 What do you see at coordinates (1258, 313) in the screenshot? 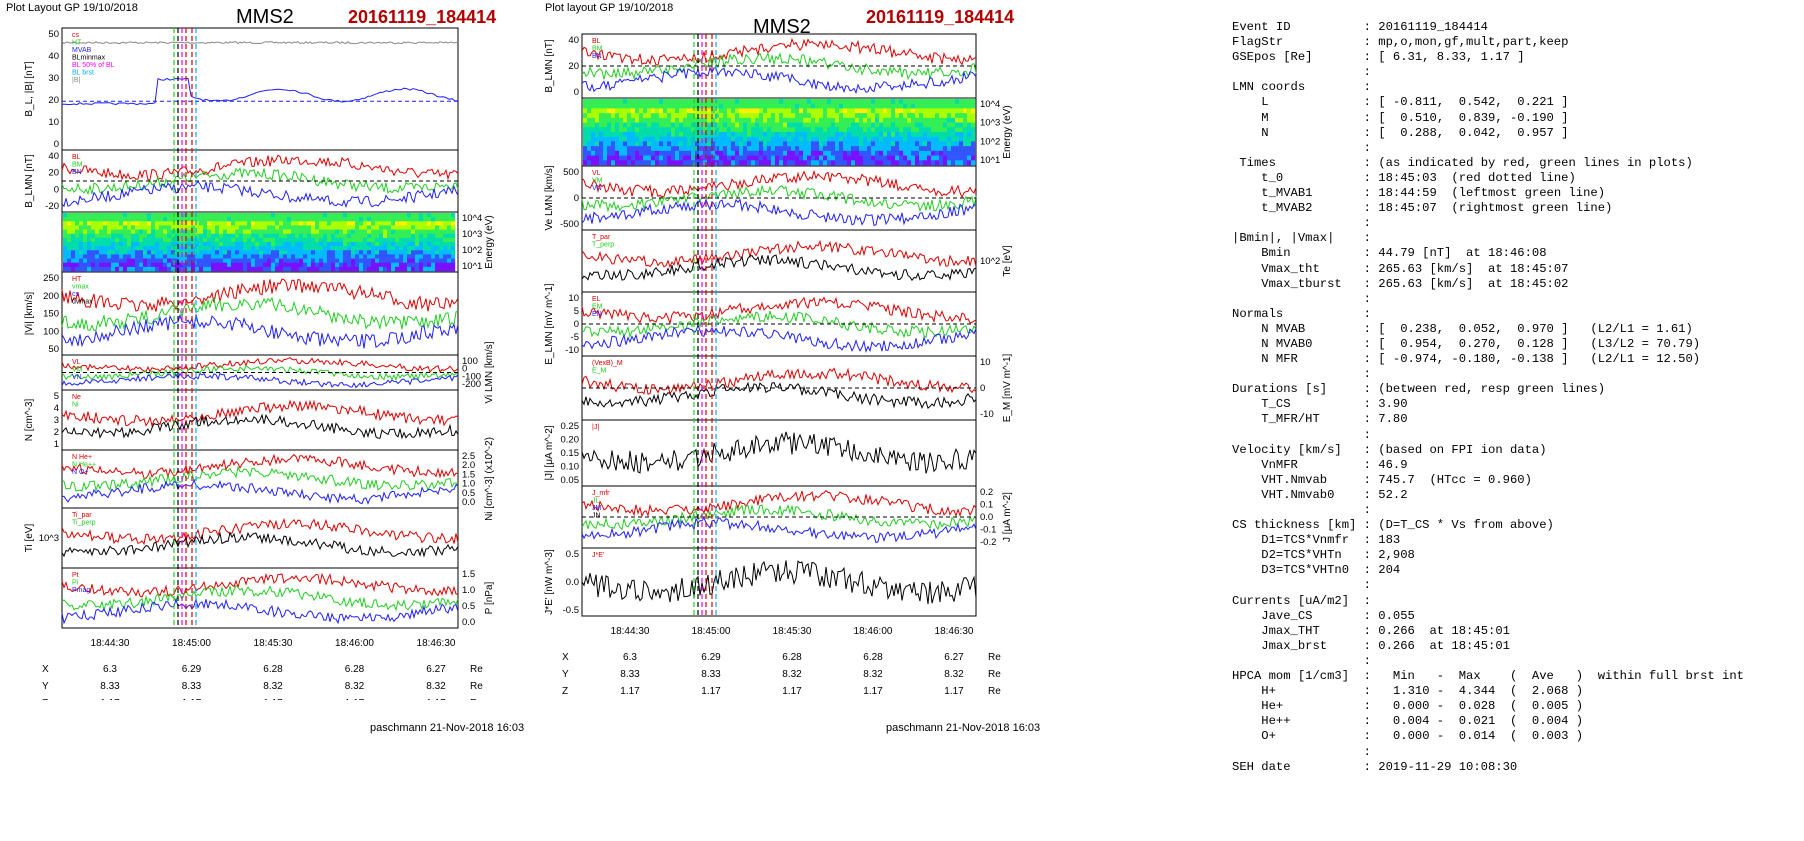
I see `summary-label: Normals` at bounding box center [1258, 313].